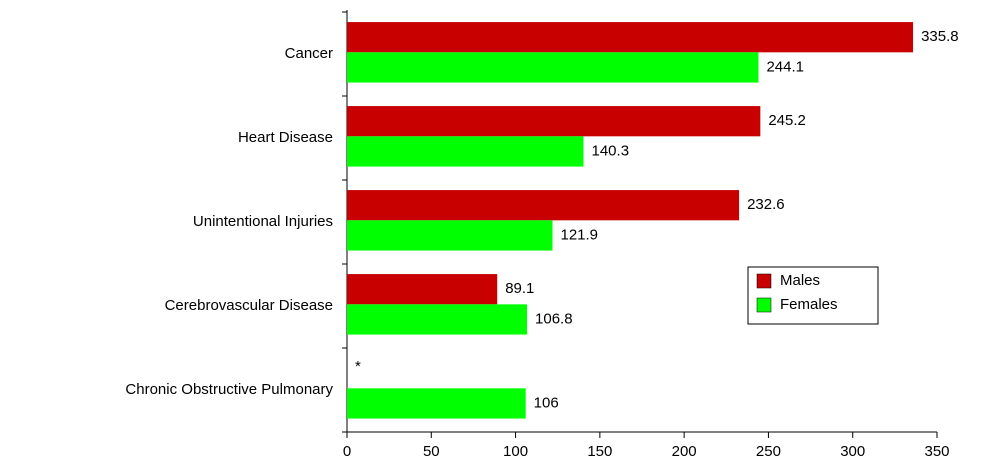 Image resolution: width=981 pixels, height=462 pixels. What do you see at coordinates (579, 234) in the screenshot?
I see `value-label: 121.9` at bounding box center [579, 234].